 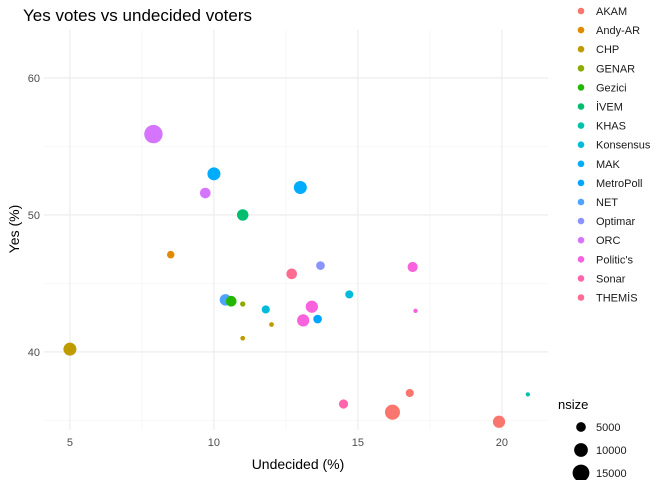 I want to click on legend-label-politic-s: Politic's, so click(x=614, y=260).